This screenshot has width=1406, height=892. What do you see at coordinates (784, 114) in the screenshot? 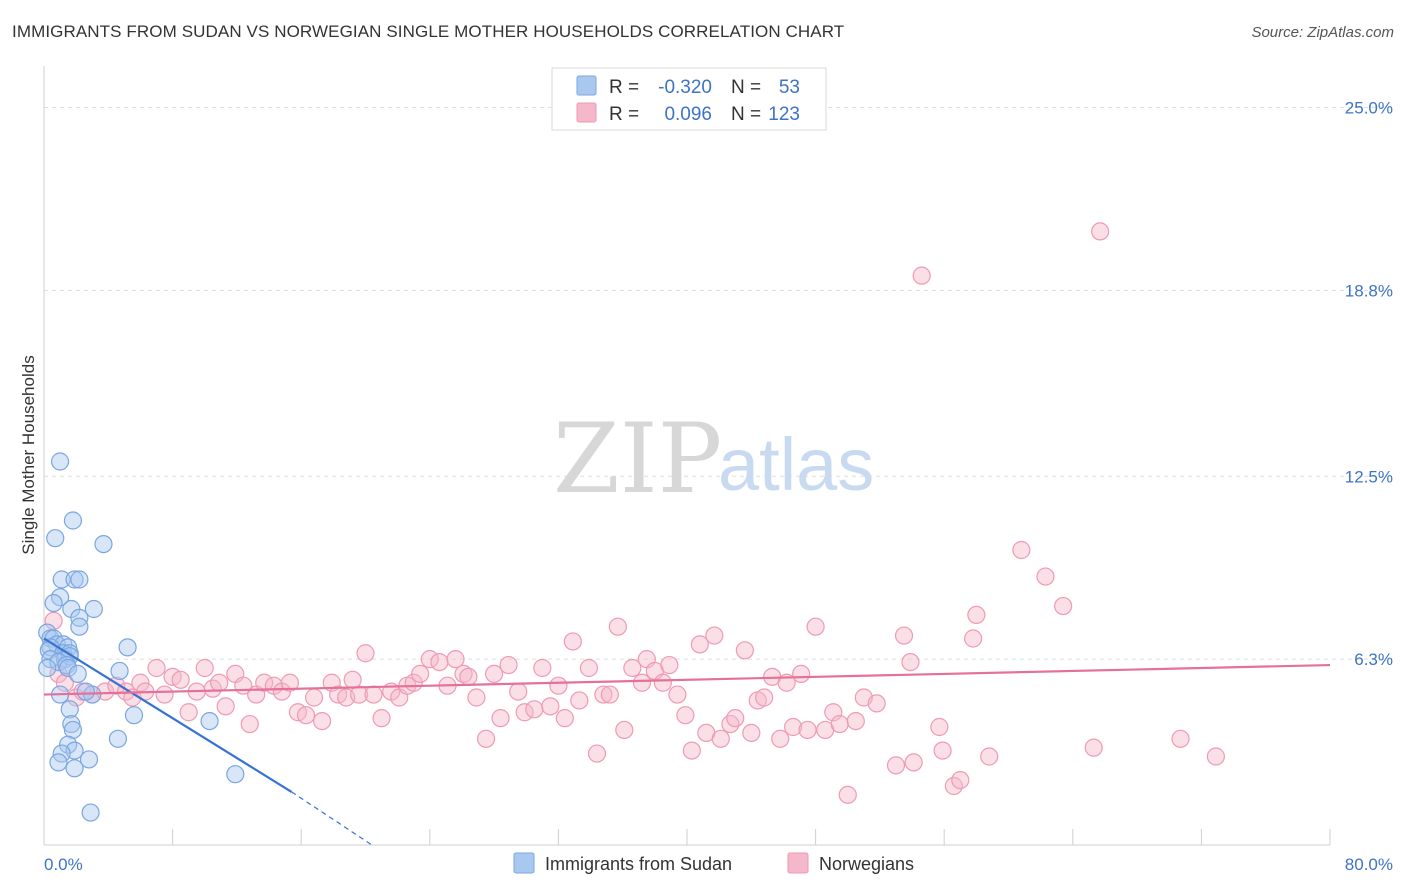
I see `legend-n-value-pink: 123` at bounding box center [784, 114].